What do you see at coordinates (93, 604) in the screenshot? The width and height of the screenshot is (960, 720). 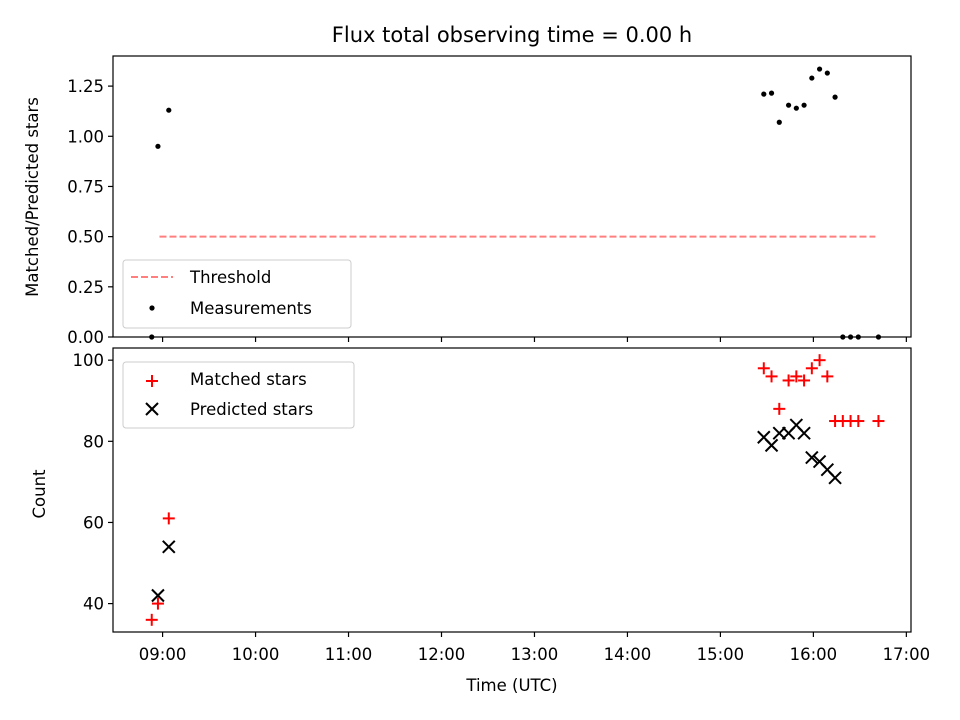 I see `y-tick-label: 40` at bounding box center [93, 604].